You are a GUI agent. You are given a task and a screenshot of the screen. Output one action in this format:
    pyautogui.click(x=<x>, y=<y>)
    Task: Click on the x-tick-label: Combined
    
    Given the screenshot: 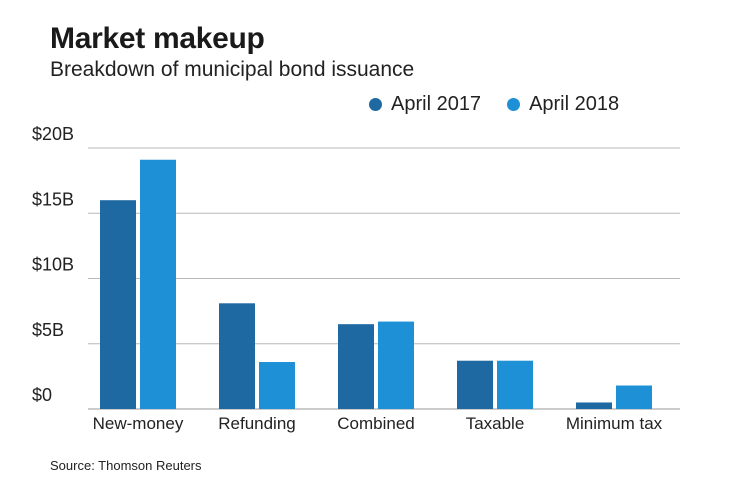 What is the action you would take?
    pyautogui.click(x=376, y=423)
    